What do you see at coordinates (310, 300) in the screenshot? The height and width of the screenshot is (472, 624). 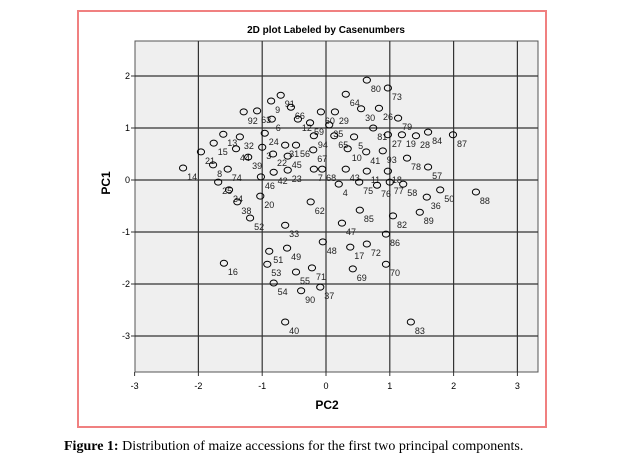 I see `point-label: 90` at bounding box center [310, 300].